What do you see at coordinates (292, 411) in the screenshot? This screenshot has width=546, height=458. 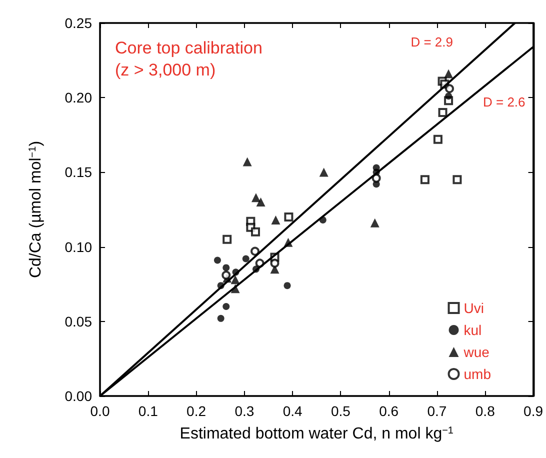 I see `x-tick-label: 0.4` at bounding box center [292, 411].